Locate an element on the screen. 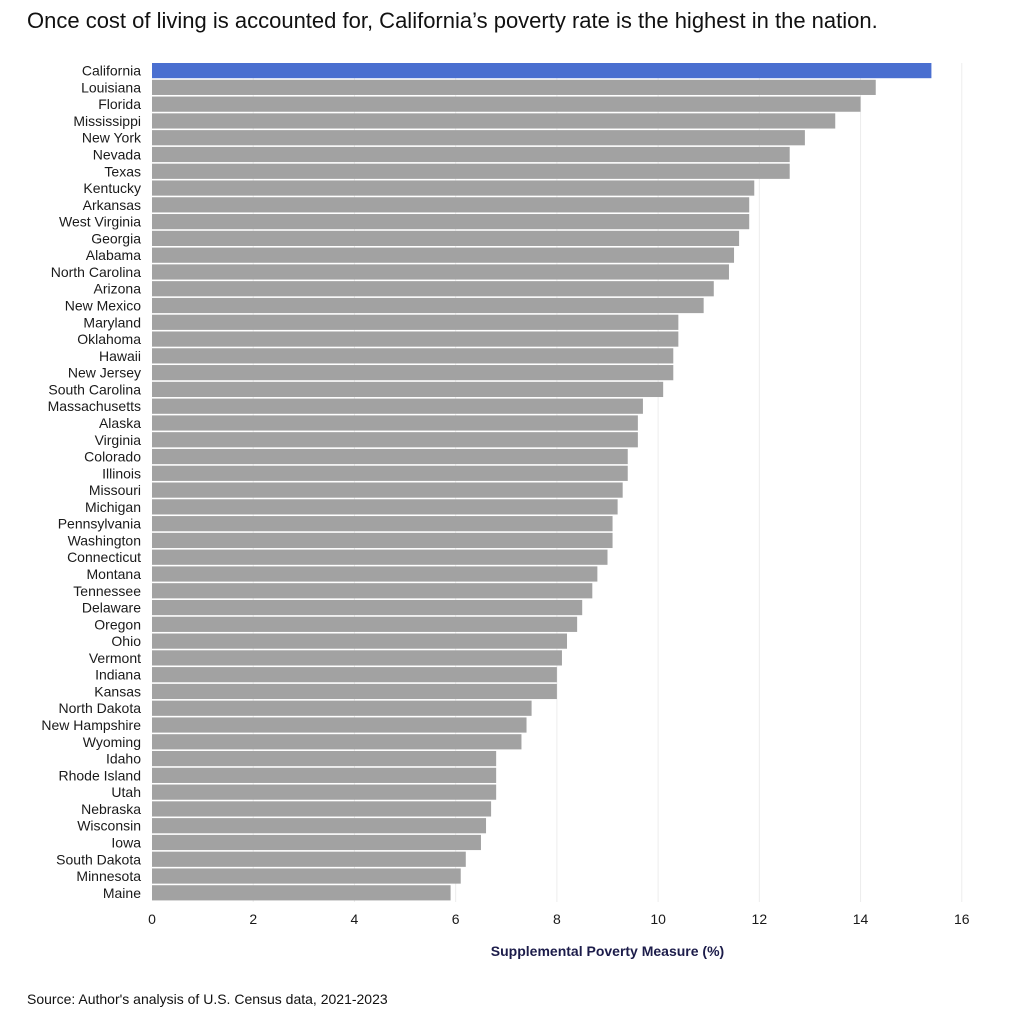  x-tick-label: 8 is located at coordinates (557, 919).